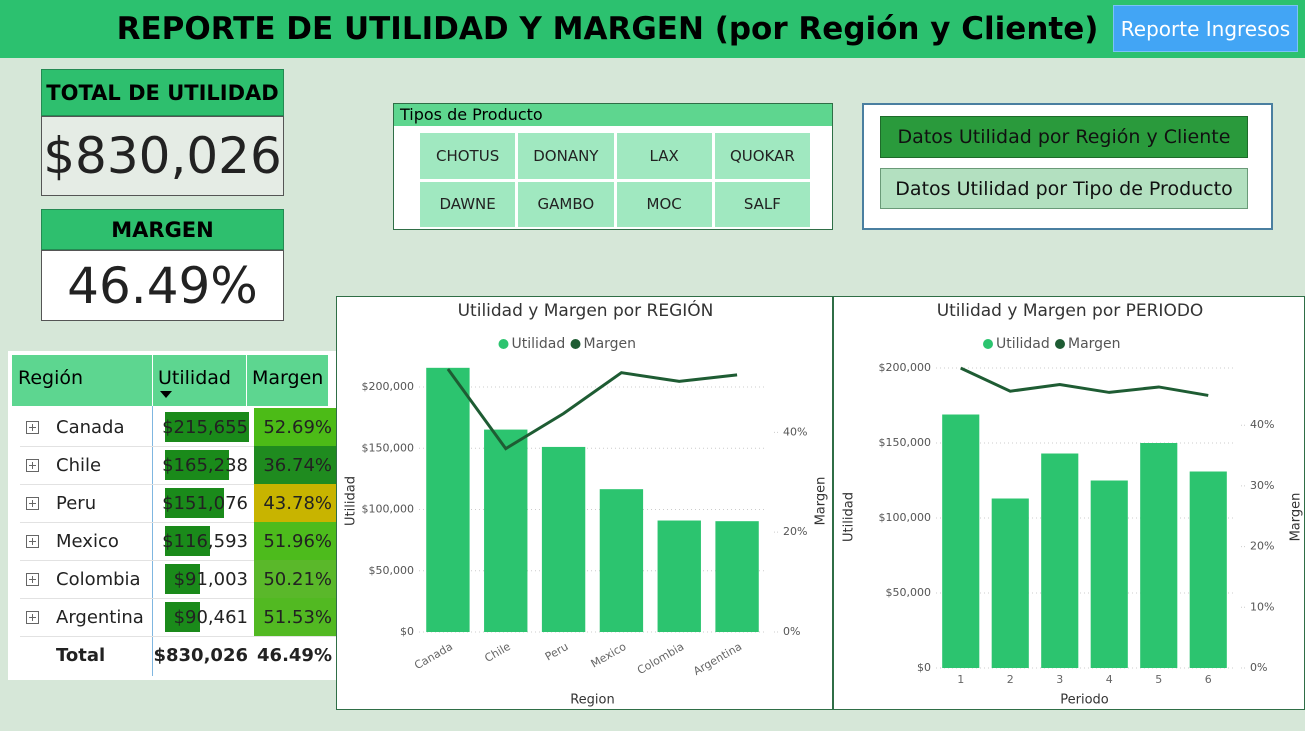 Image resolution: width=1305 pixels, height=731 pixels. I want to click on column-header: Margen, so click(288, 378).